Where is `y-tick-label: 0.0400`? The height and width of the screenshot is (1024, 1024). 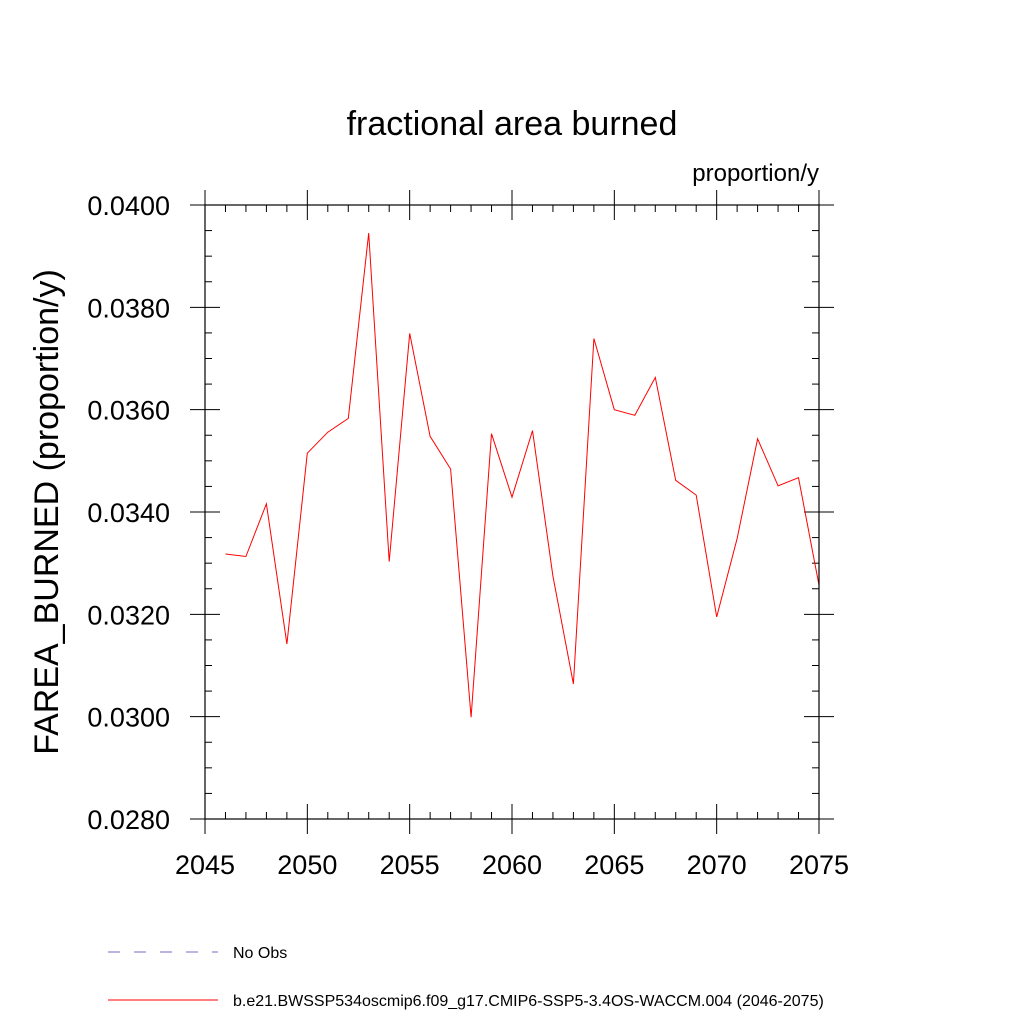 y-tick-label: 0.0400 is located at coordinates (128, 206).